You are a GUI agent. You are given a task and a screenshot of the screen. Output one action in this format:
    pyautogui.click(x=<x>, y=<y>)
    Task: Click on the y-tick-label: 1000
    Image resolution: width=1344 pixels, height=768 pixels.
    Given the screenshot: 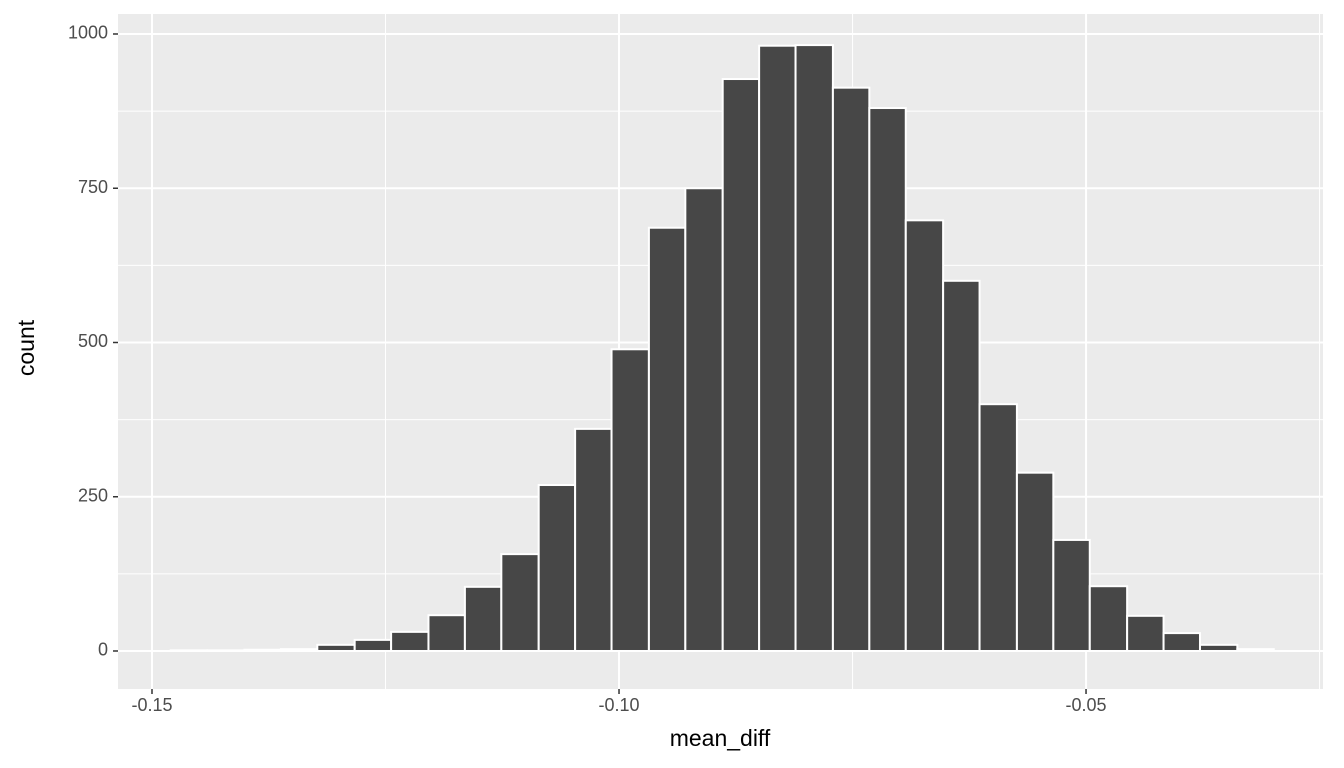 What is the action you would take?
    pyautogui.click(x=88, y=33)
    